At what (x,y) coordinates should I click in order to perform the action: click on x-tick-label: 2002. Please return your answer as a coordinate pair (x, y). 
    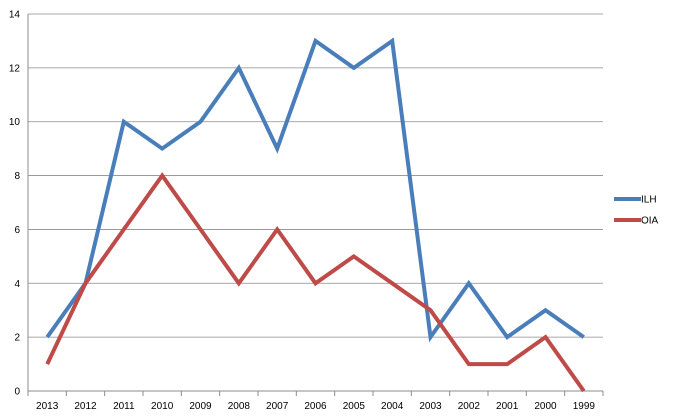
    Looking at the image, I should click on (469, 406).